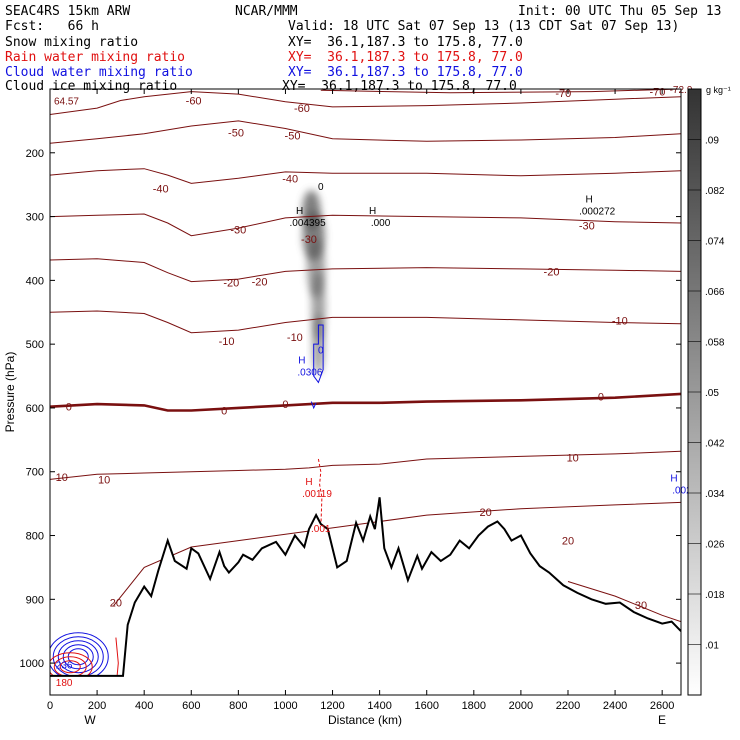 This screenshot has height=740, width=740. What do you see at coordinates (191, 706) in the screenshot?
I see `x-tick-label: 600` at bounding box center [191, 706].